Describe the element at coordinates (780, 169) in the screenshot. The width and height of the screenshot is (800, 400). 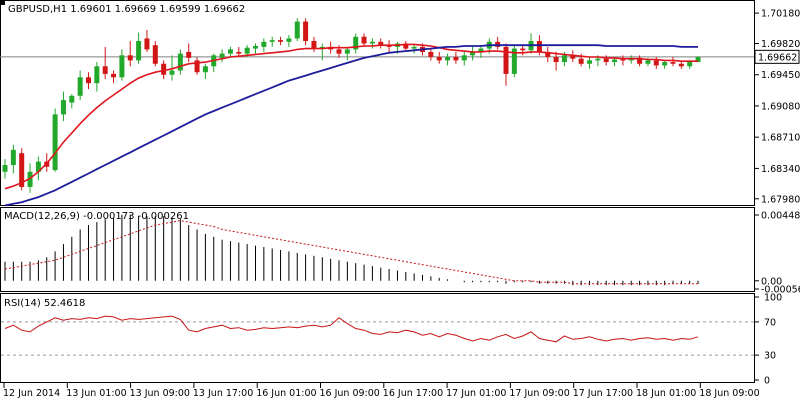
I see `price-tick-label: 1.68340` at that location.